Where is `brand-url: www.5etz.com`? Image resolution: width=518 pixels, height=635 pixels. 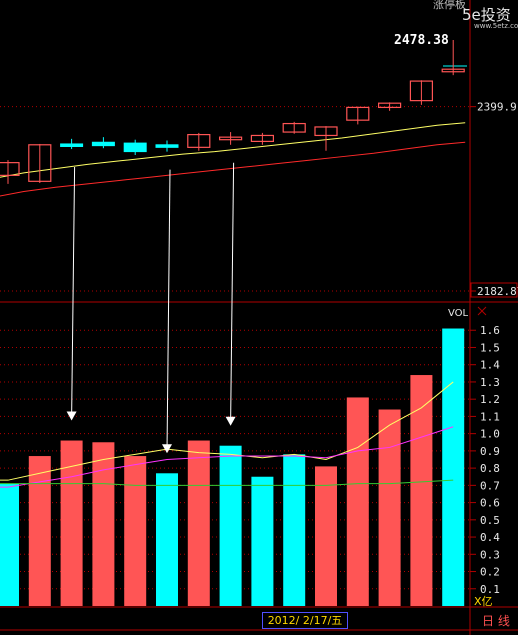
brand-url: www.5etz.com is located at coordinates (496, 26).